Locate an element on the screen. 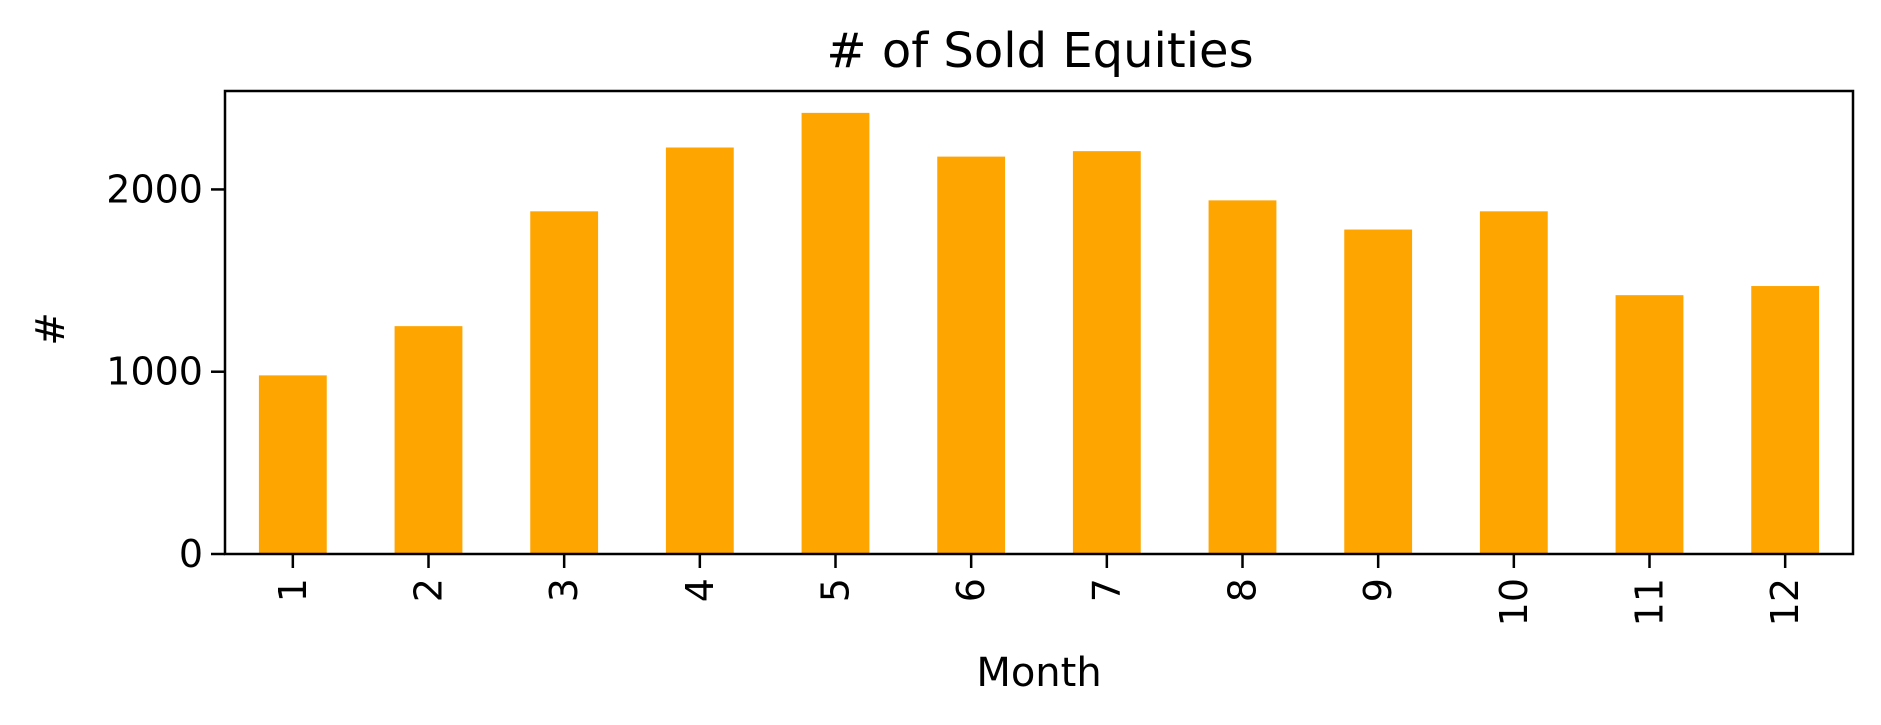 The width and height of the screenshot is (1881, 725). x-tick-label: 7 is located at coordinates (1107, 590).